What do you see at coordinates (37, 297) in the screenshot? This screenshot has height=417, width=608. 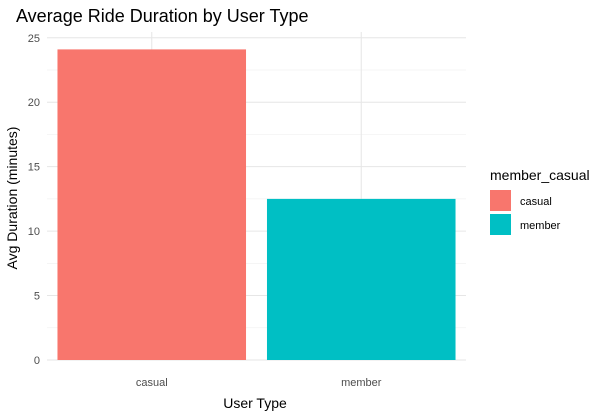 I see `y-tick-label: 5` at bounding box center [37, 297].